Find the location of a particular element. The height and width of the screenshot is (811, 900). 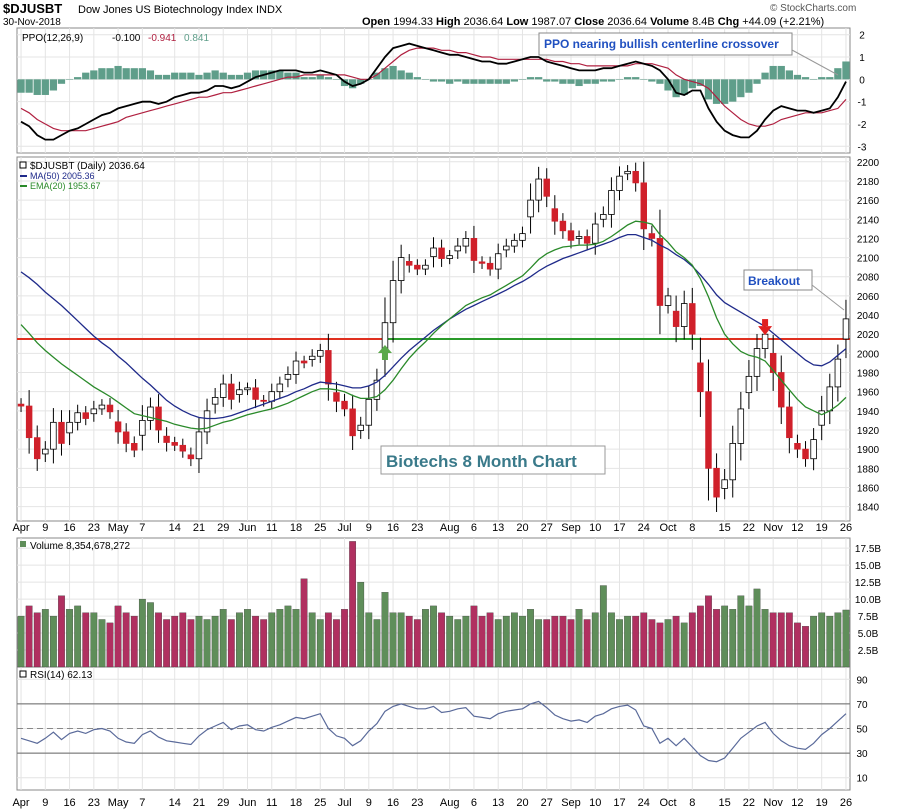

rsi-line is located at coordinates (433, 731).